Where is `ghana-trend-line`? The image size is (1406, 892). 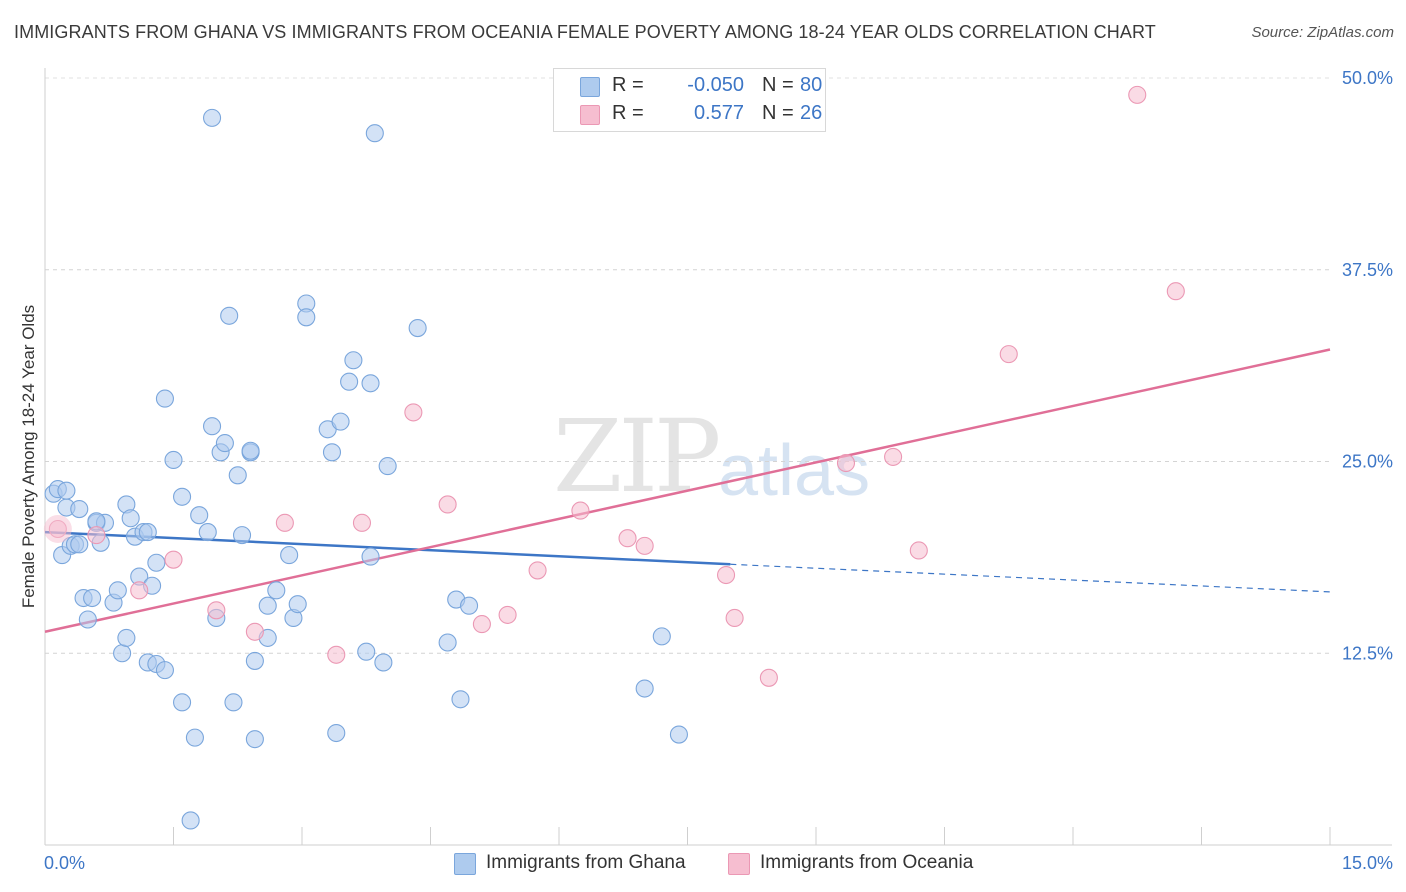 ghana-trend-line is located at coordinates (387, 548).